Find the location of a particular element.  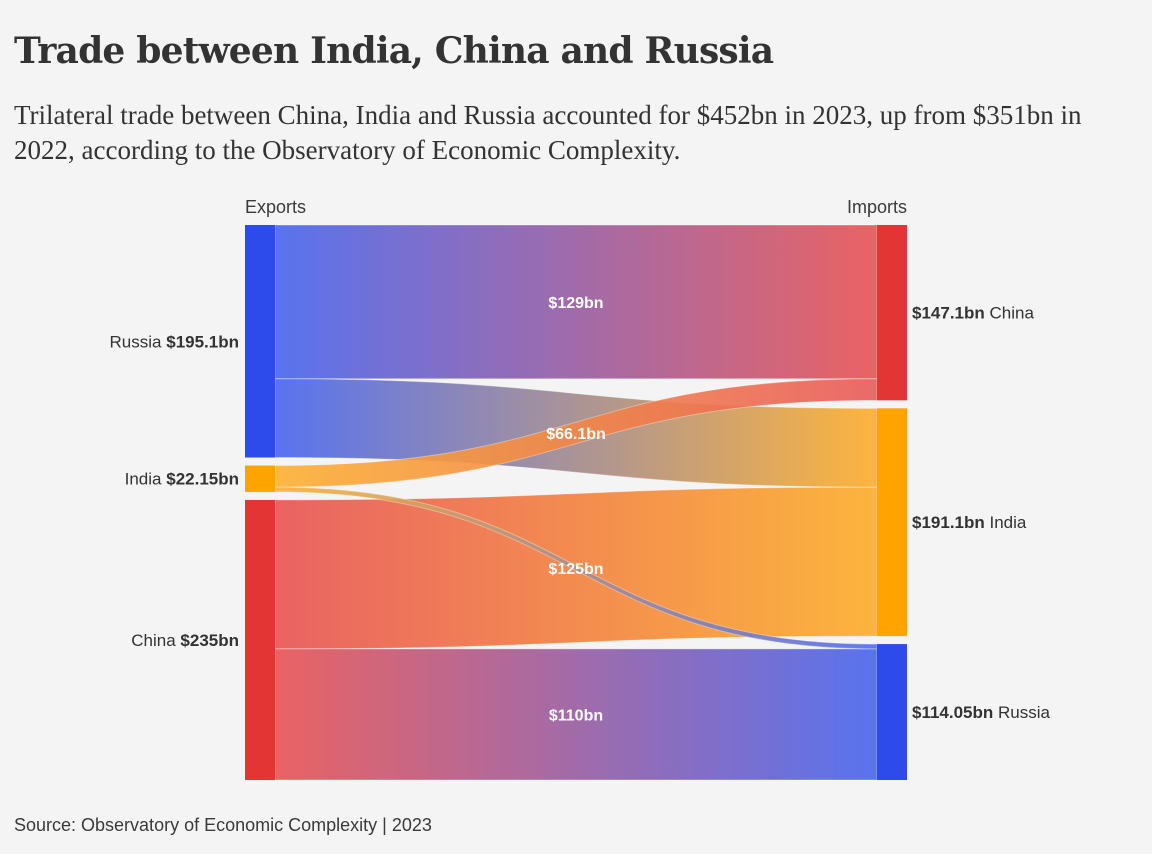

chart-title: Trade between India, China and Russia is located at coordinates (394, 51).